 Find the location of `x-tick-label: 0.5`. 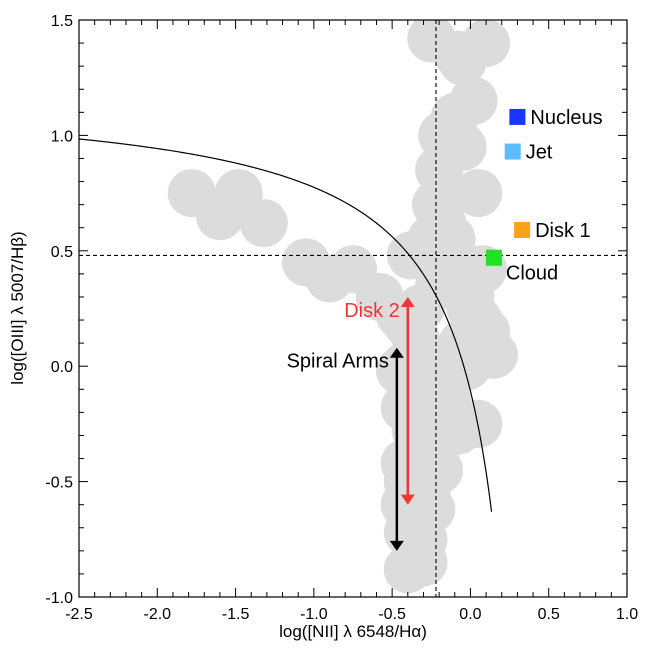

x-tick-label: 0.5 is located at coordinates (549, 614).